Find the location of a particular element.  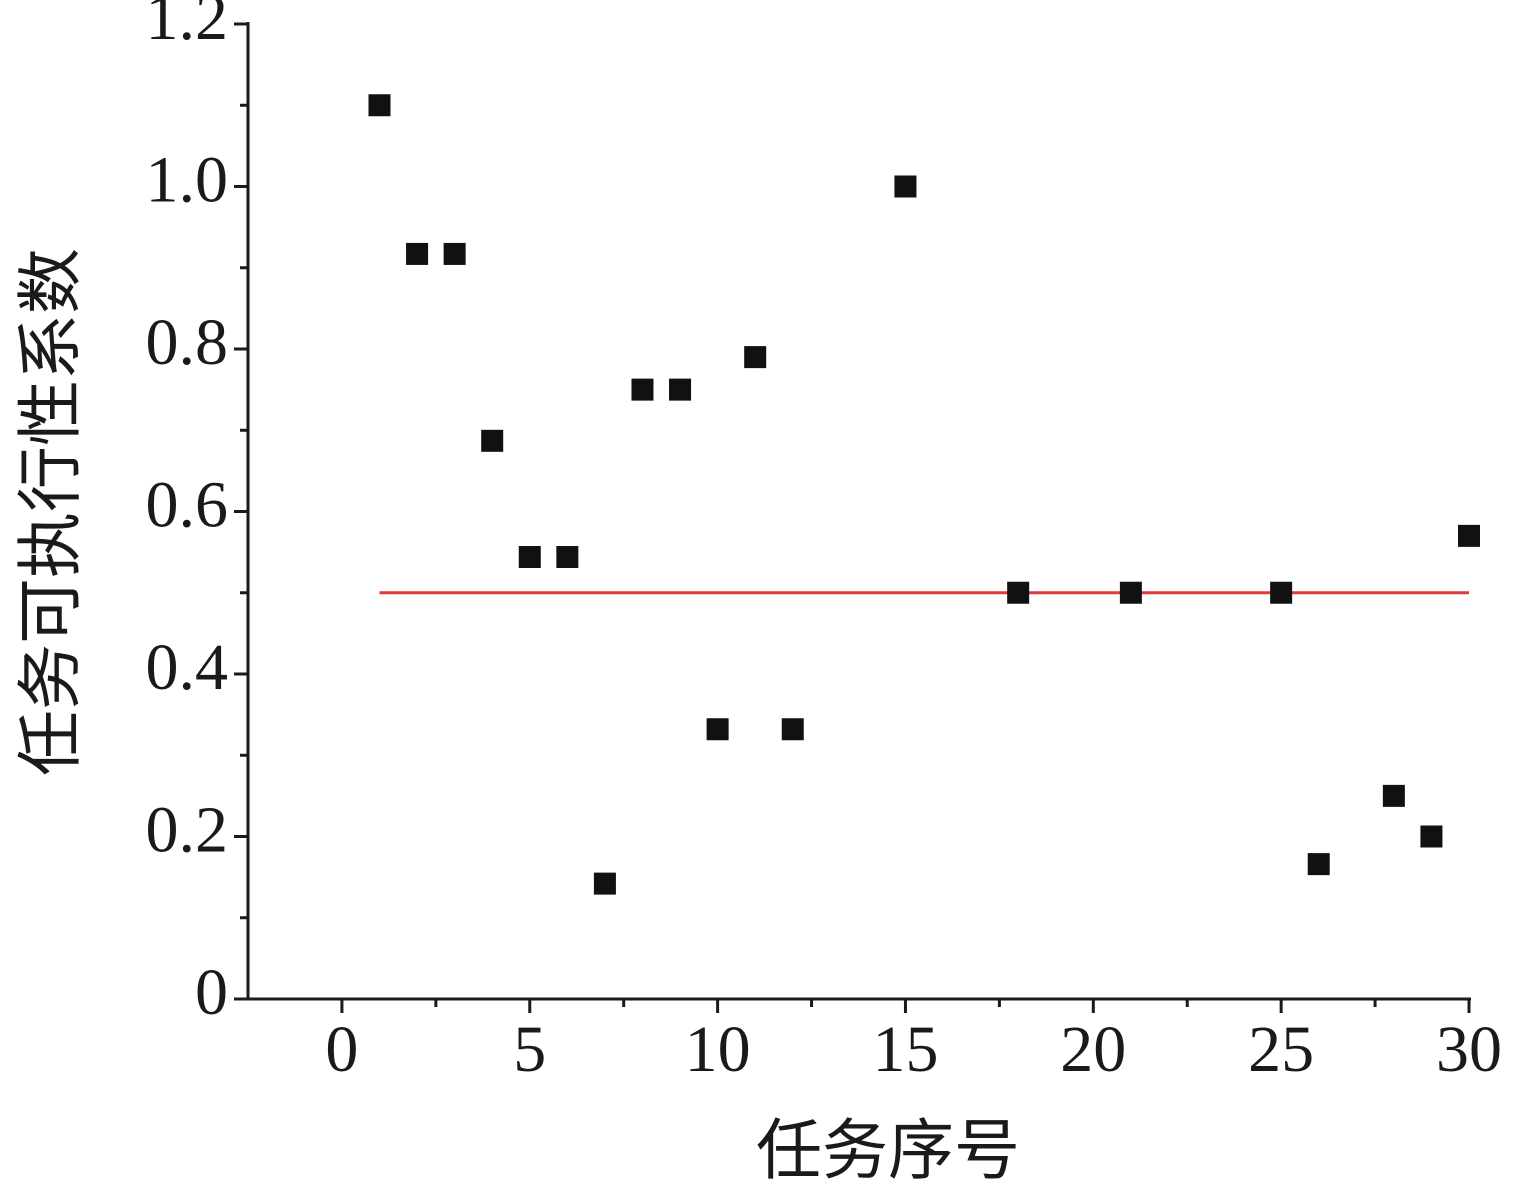

x-tick-label: 5 is located at coordinates (529, 1049).